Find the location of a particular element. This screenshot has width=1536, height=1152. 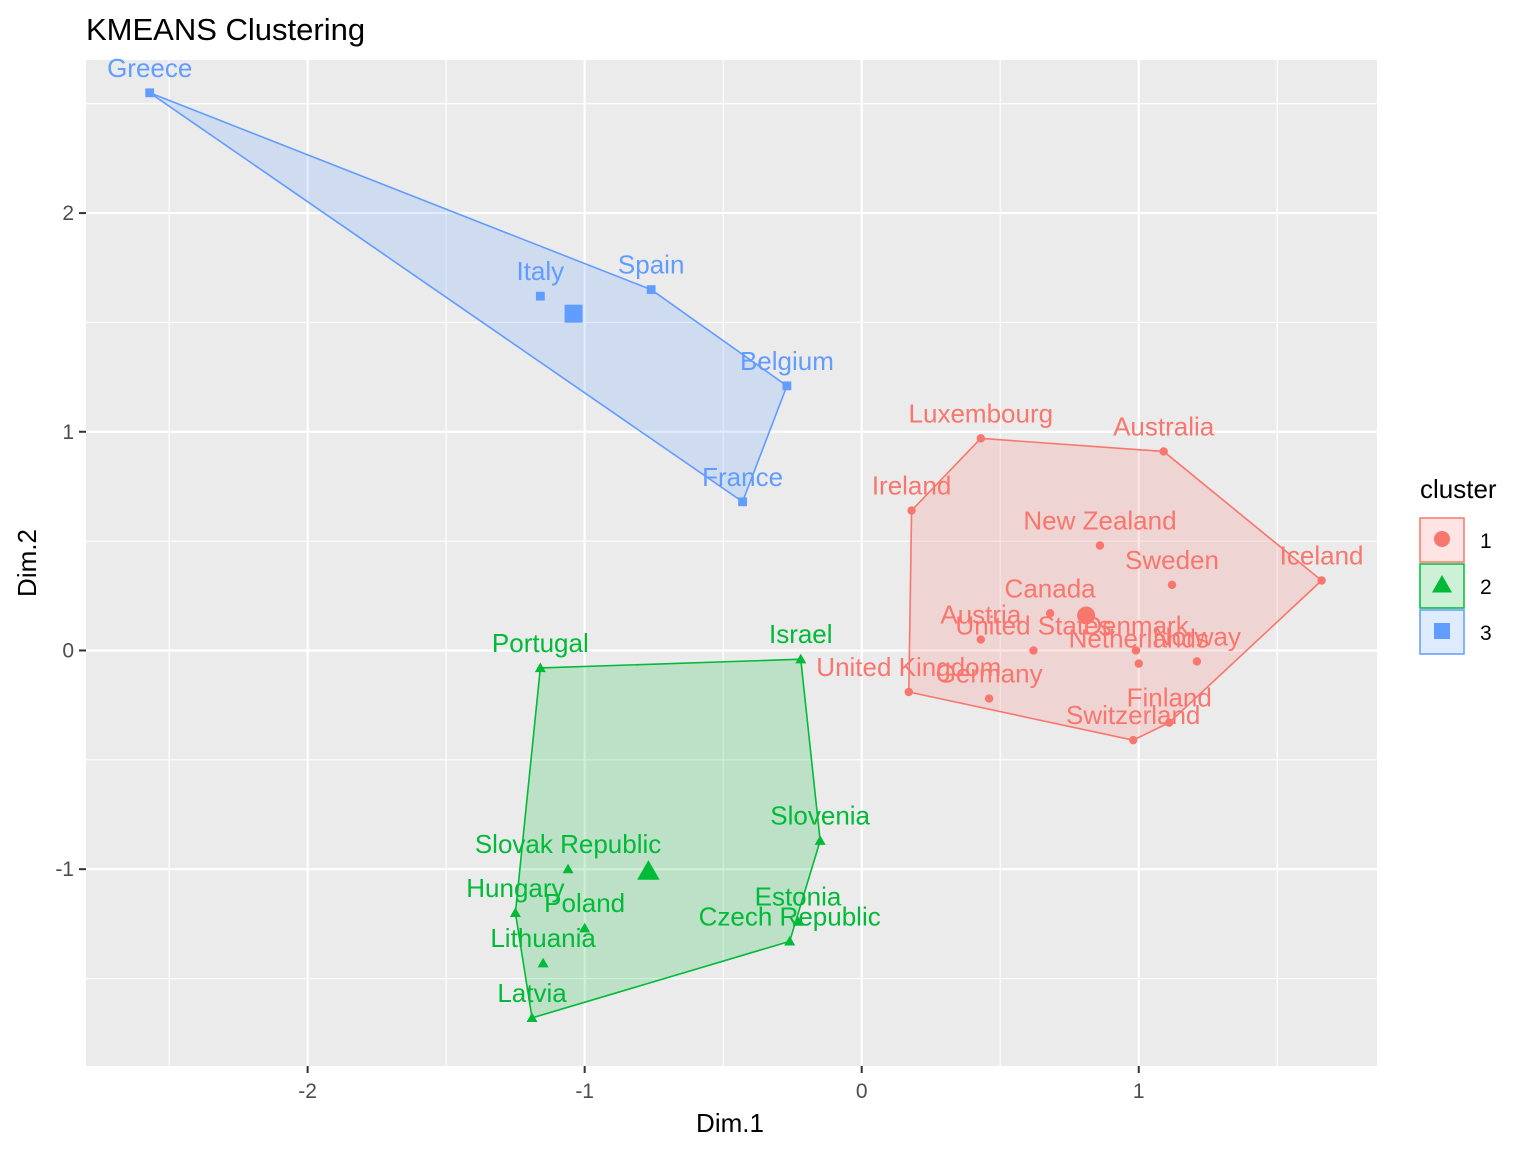

label-finland: Finland is located at coordinates (1169, 698).